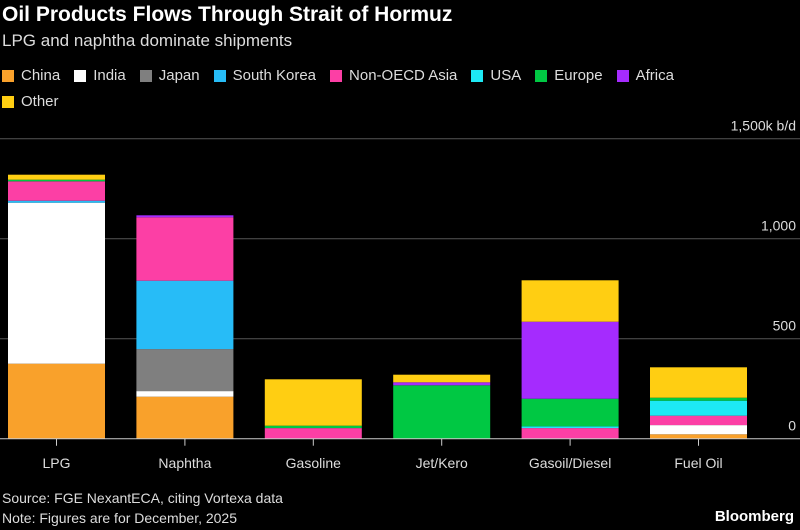  Describe the element at coordinates (698, 463) in the screenshot. I see `x-tick-label: Fuel Oil` at that location.